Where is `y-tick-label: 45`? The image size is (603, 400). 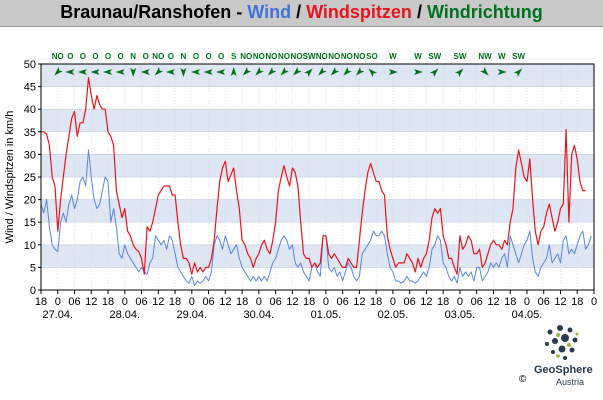 y-tick-label: 45 is located at coordinates (30, 88).